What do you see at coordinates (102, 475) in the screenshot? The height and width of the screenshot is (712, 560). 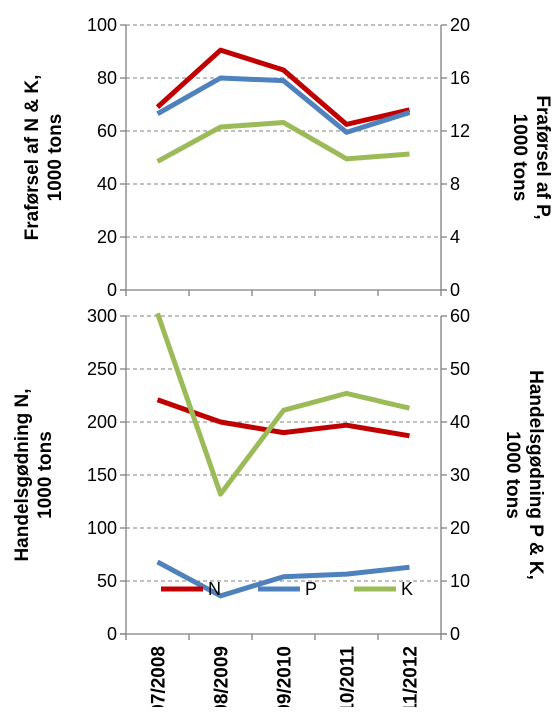 I see `y-tick-label-left: 150` at bounding box center [102, 475].